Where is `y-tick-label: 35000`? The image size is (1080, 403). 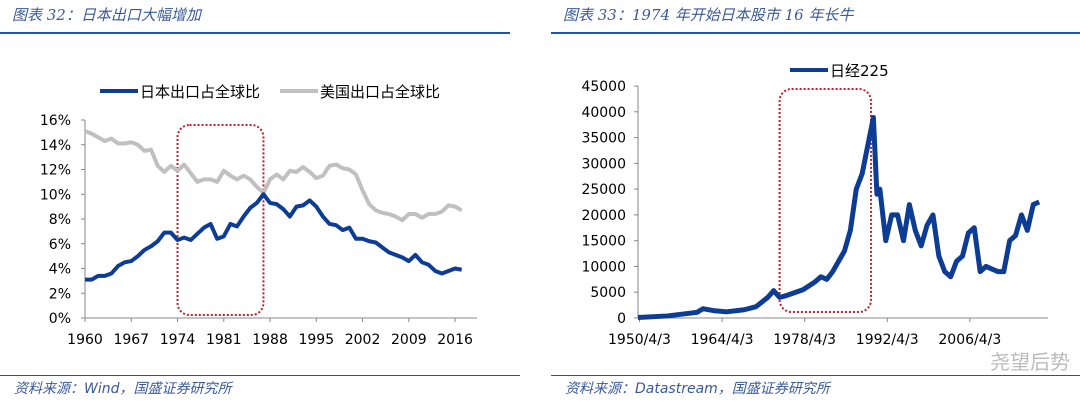
y-tick-label: 35000 is located at coordinates (603, 139).